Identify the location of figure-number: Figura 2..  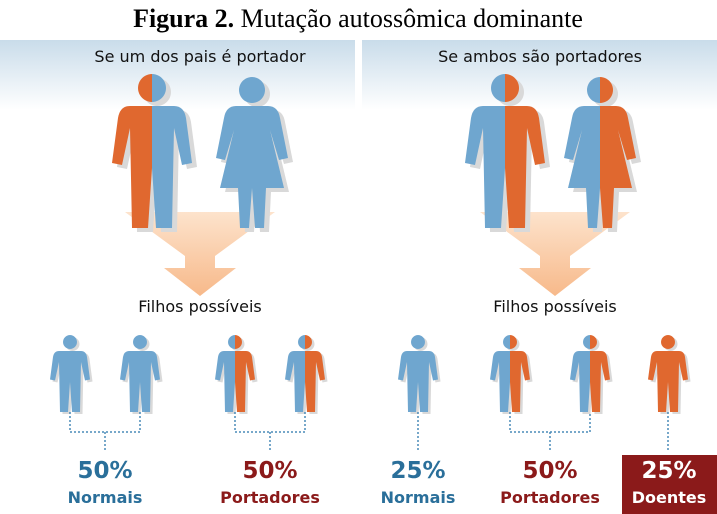
(183, 18).